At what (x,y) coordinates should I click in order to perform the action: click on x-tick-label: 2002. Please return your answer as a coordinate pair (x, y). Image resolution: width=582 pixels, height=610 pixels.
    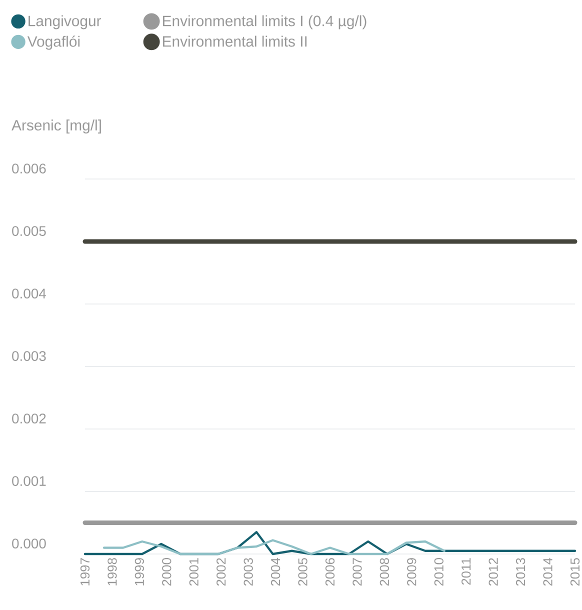
    Looking at the image, I should click on (221, 572).